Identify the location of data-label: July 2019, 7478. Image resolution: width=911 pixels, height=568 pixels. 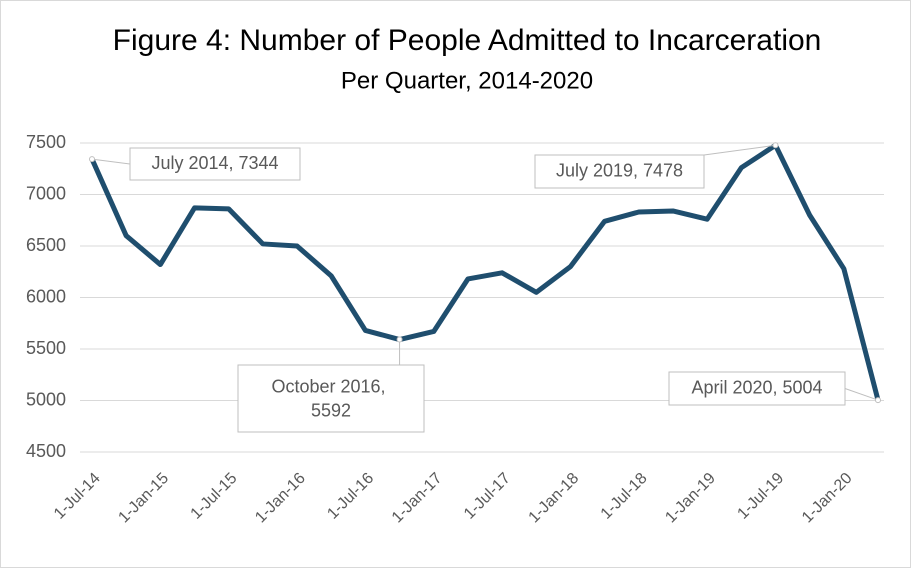
(619, 170).